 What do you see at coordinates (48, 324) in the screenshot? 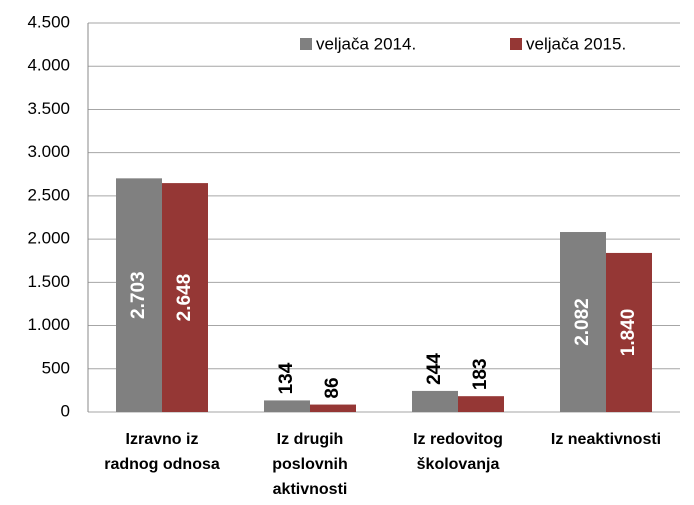
I see `y-tick-label: 1.000` at bounding box center [48, 324].